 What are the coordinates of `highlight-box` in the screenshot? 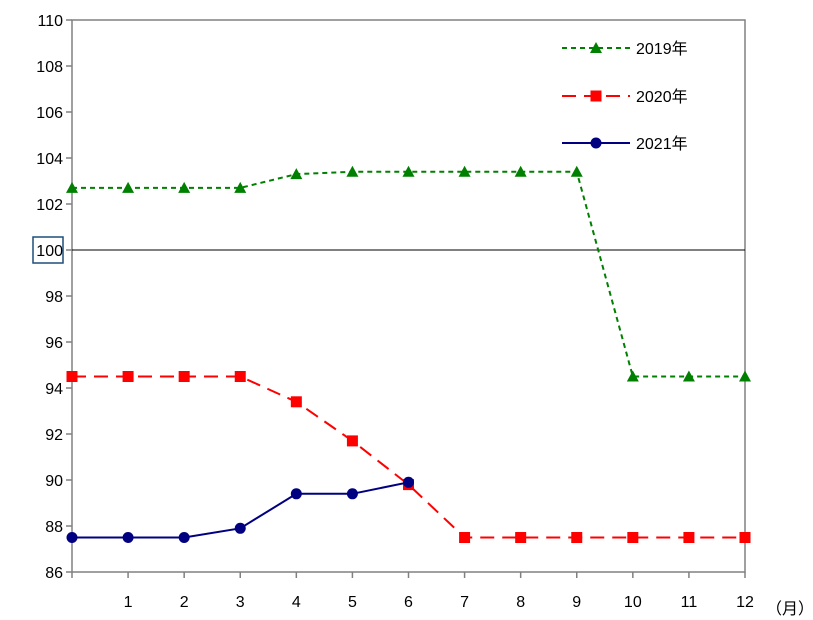 It's located at (48, 250).